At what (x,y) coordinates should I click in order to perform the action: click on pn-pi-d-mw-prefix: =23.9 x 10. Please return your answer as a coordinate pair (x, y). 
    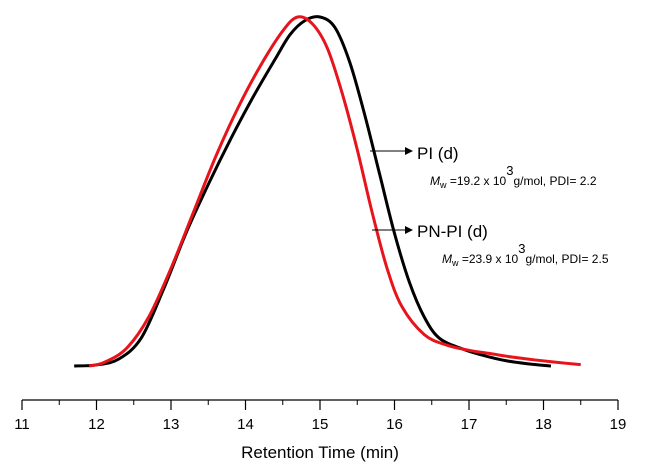
    Looking at the image, I should click on (489, 259).